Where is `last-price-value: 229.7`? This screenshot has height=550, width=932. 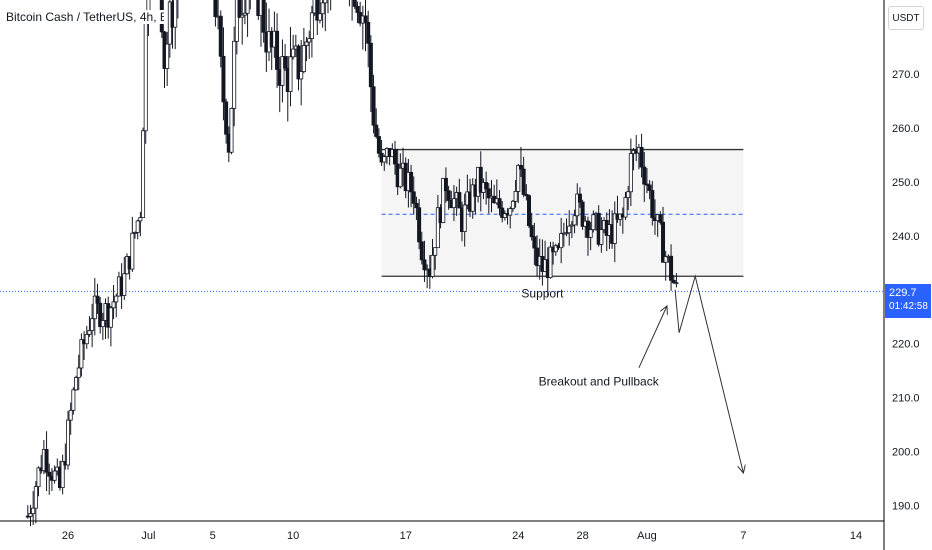
last-price-value: 229.7 is located at coordinates (903, 293).